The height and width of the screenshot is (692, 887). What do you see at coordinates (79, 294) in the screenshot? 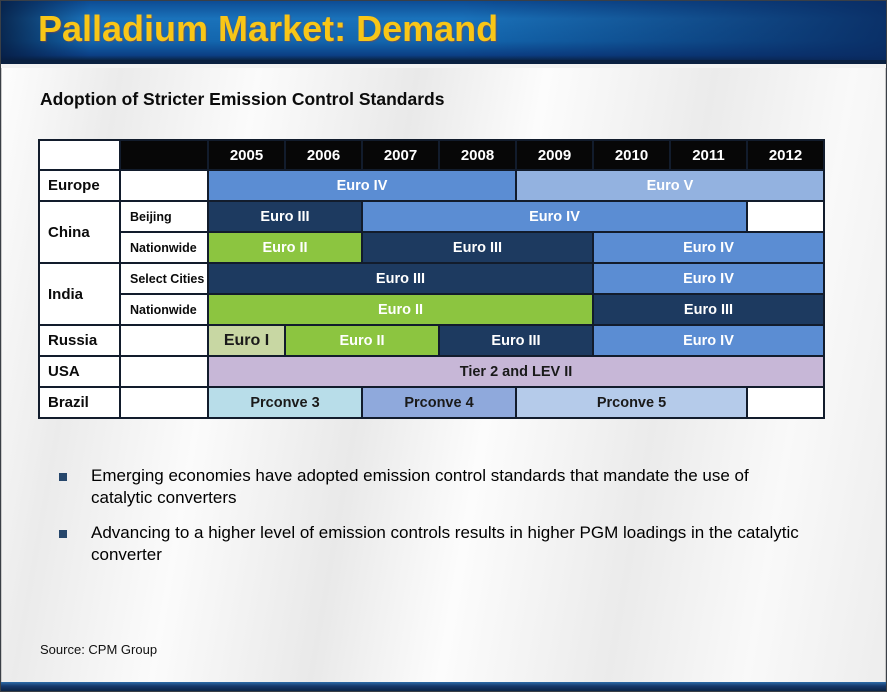
I see `country-cell: India` at bounding box center [79, 294].